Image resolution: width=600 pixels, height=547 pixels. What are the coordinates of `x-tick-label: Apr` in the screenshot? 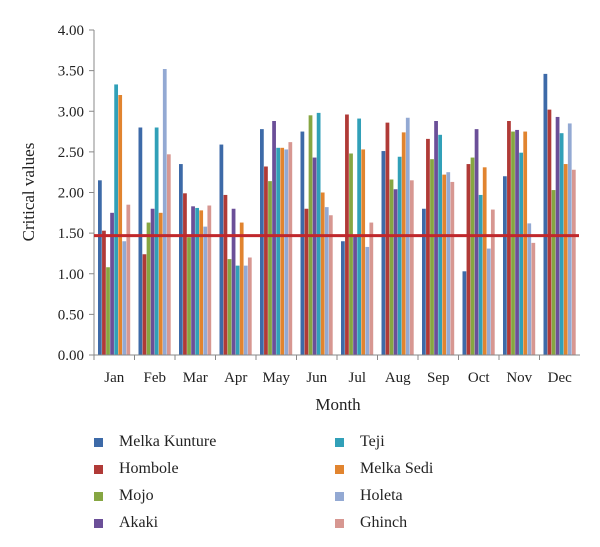 It's located at (235, 378).